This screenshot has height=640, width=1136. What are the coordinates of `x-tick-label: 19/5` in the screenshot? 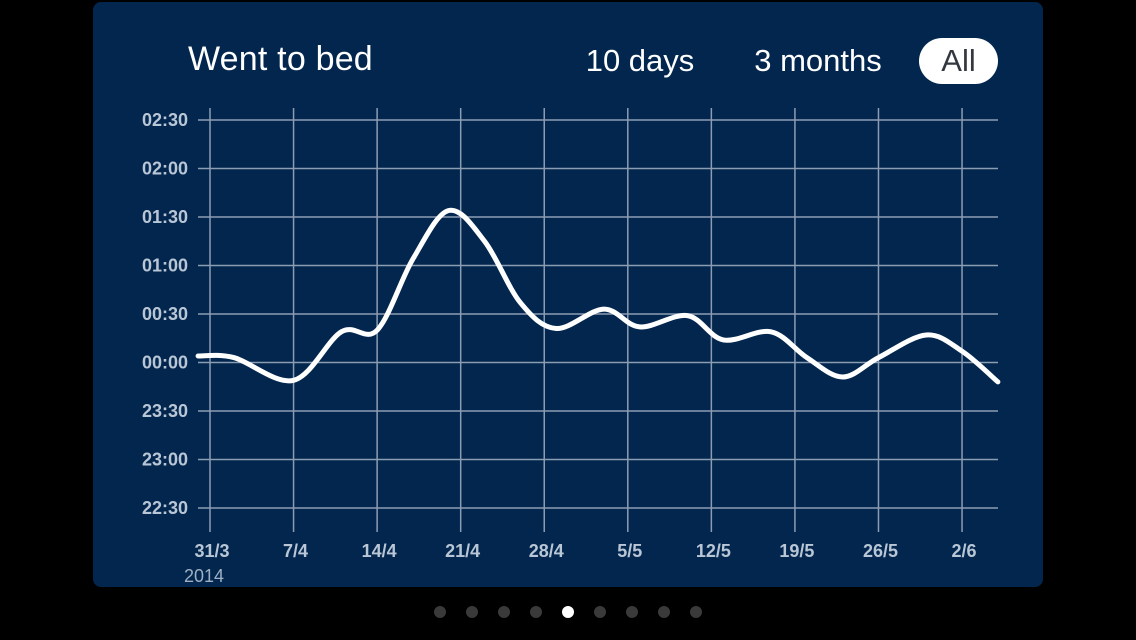 It's located at (796, 551).